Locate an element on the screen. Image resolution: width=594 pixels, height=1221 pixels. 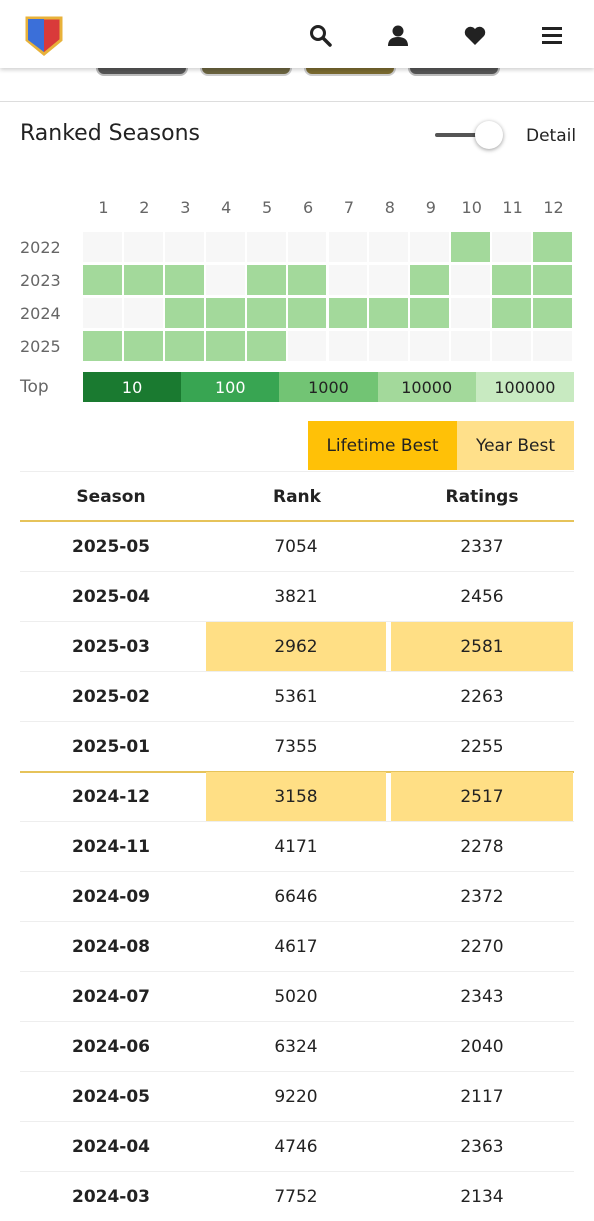
table-cell: 2270 is located at coordinates (482, 946).